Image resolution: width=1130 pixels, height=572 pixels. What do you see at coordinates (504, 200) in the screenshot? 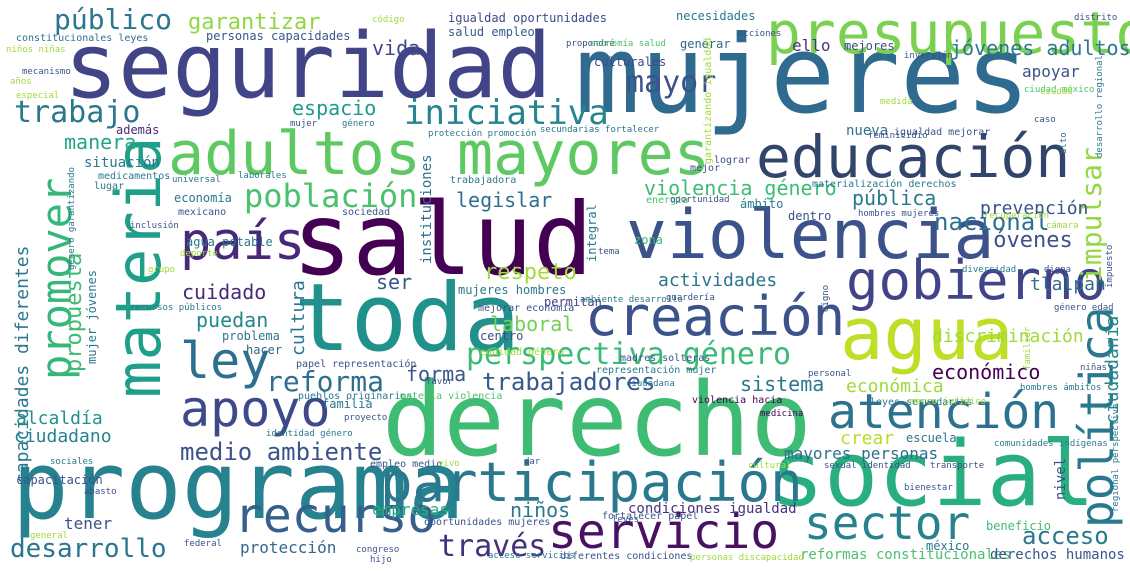
I see `word: legislar` at bounding box center [504, 200].